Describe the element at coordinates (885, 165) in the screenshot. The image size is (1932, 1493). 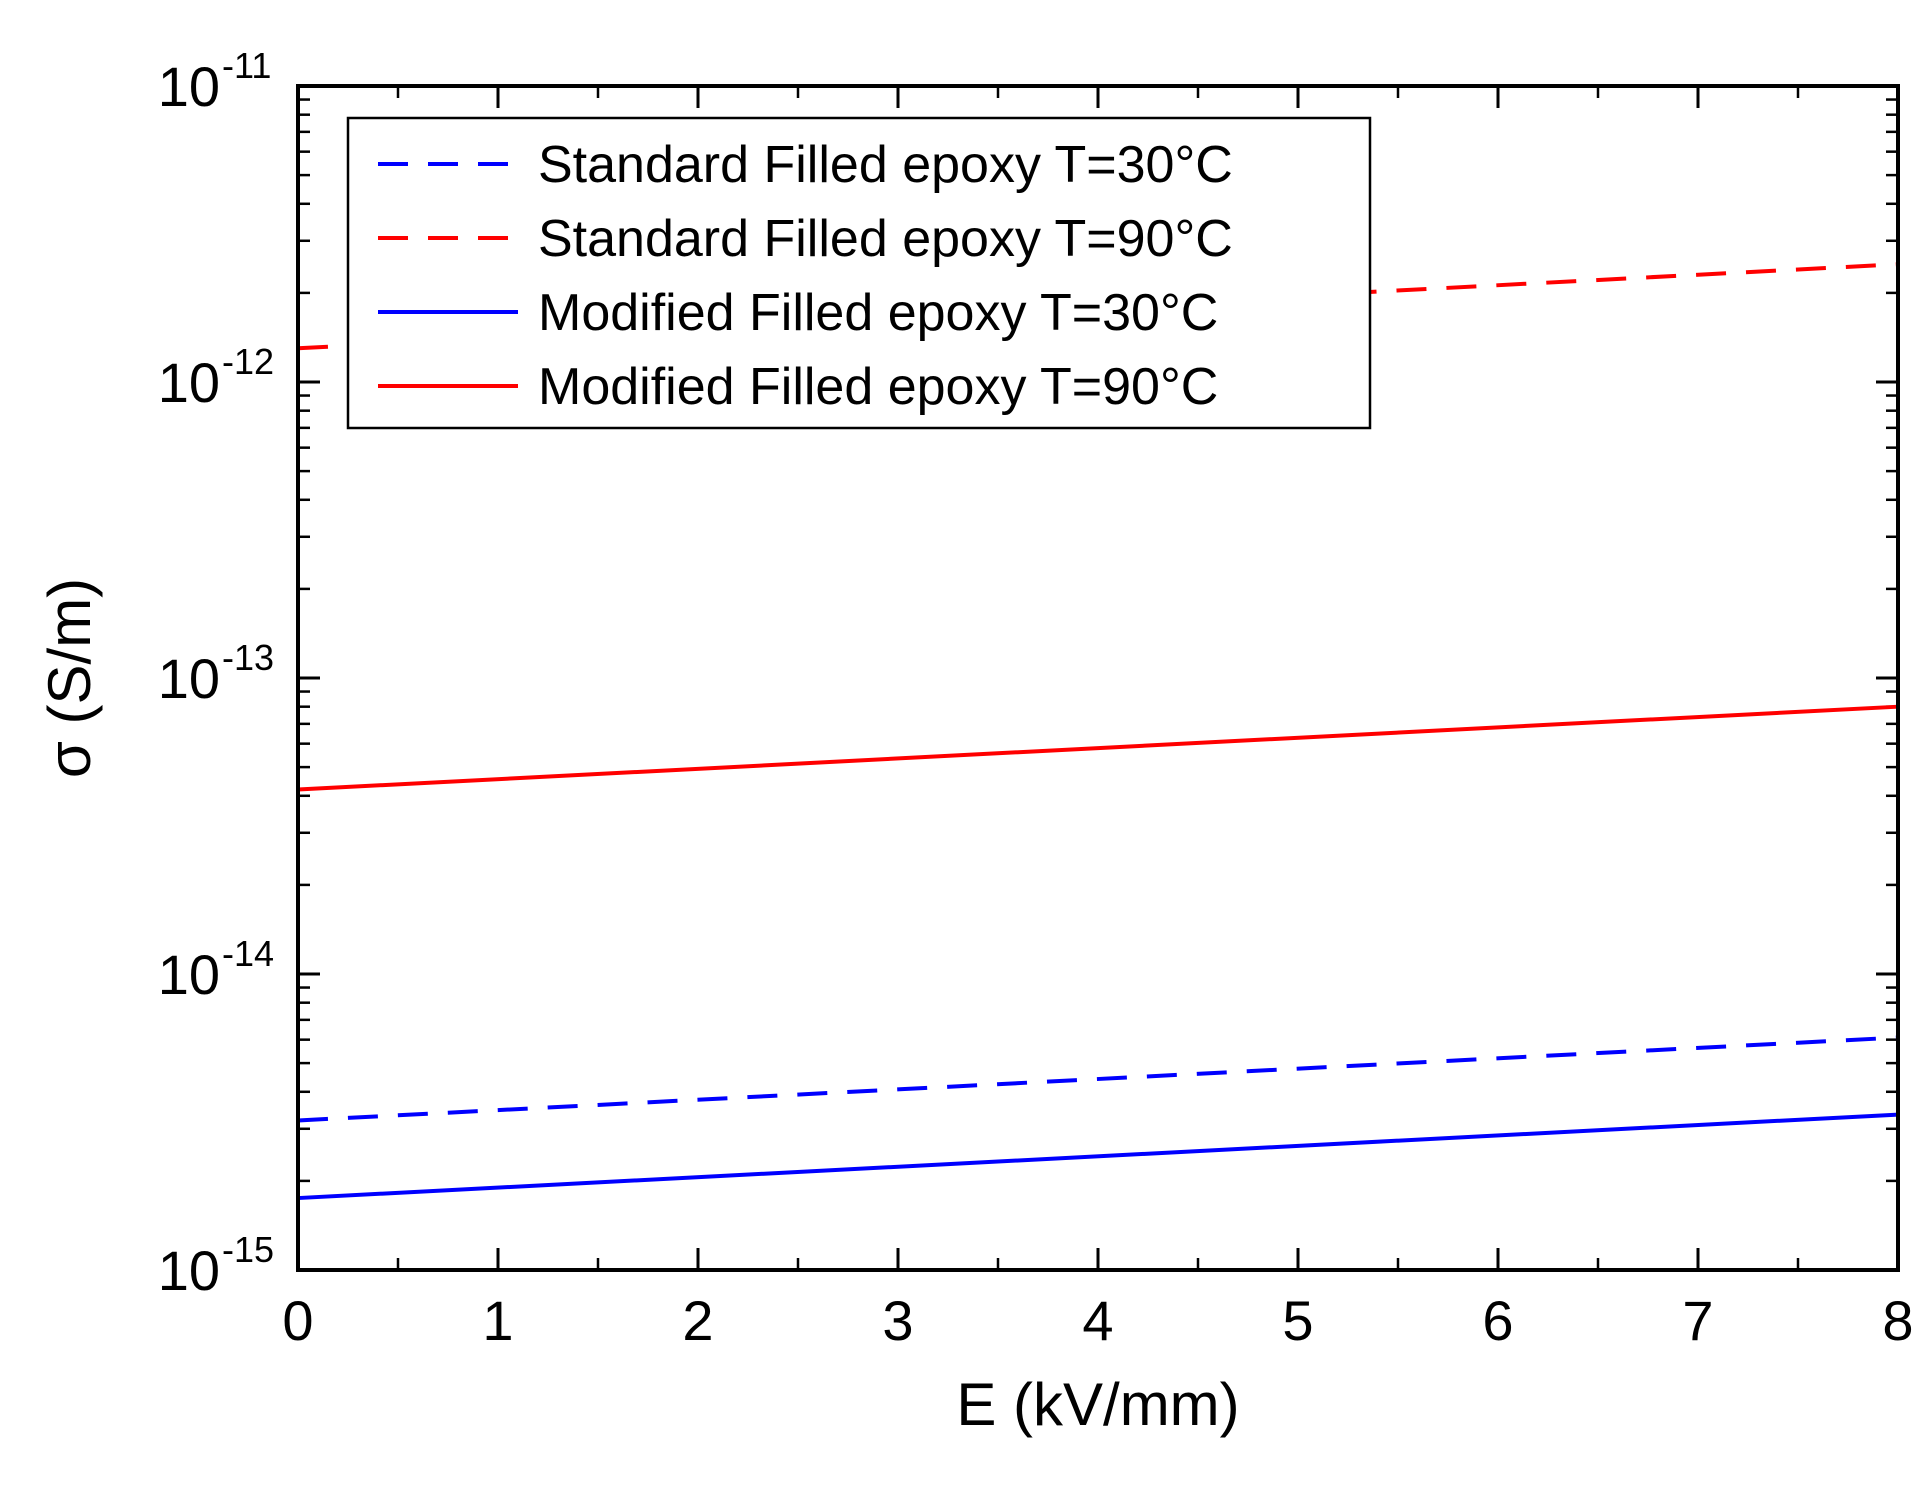
I see `legend-label: Standard Filled epoxy T=30°C` at that location.